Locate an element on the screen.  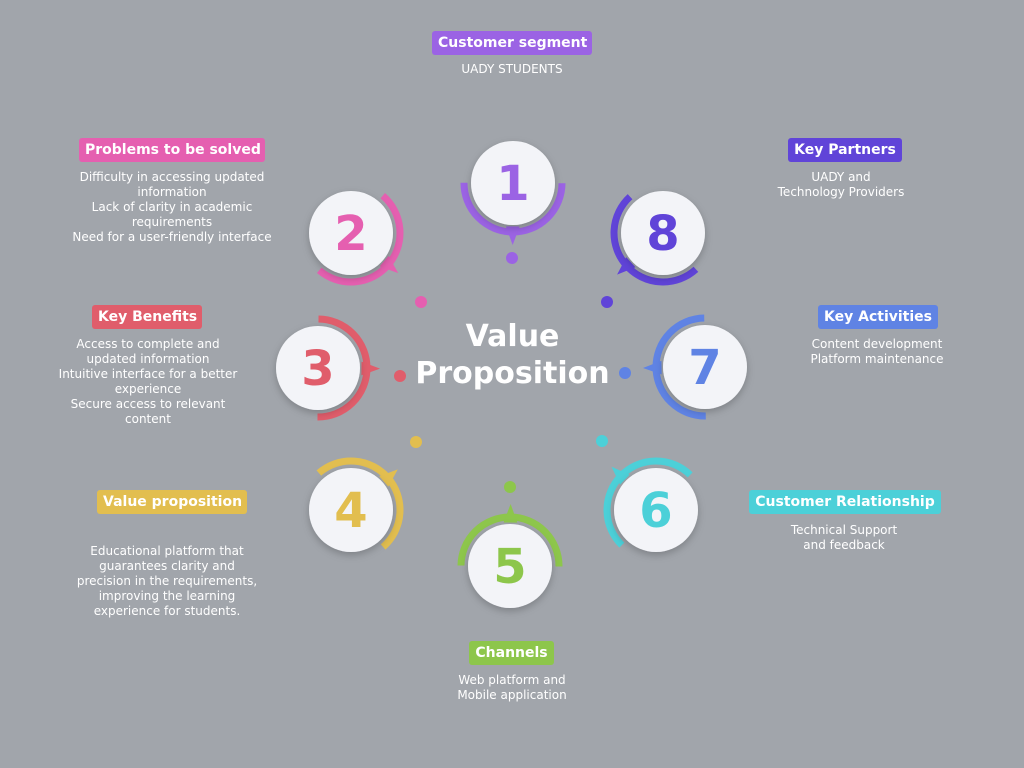
segment-1-description: UADY STUDENTS is located at coordinates (512, 69).